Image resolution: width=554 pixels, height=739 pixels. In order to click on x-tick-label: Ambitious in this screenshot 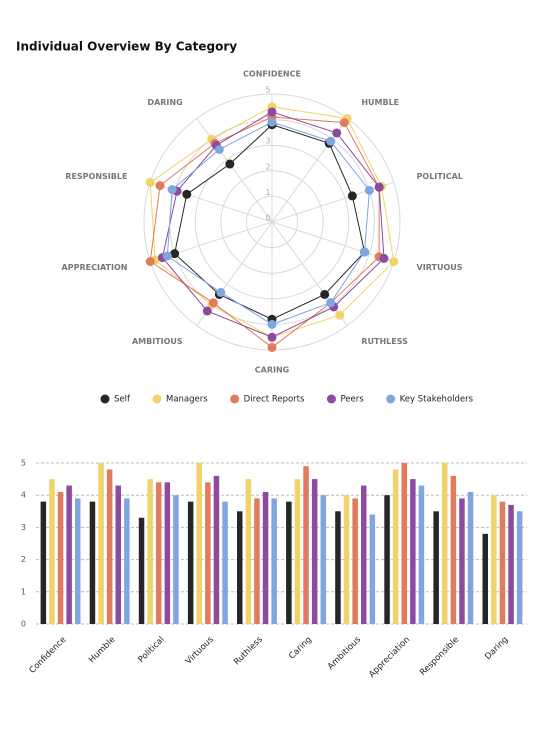, I will do `click(345, 653)`.